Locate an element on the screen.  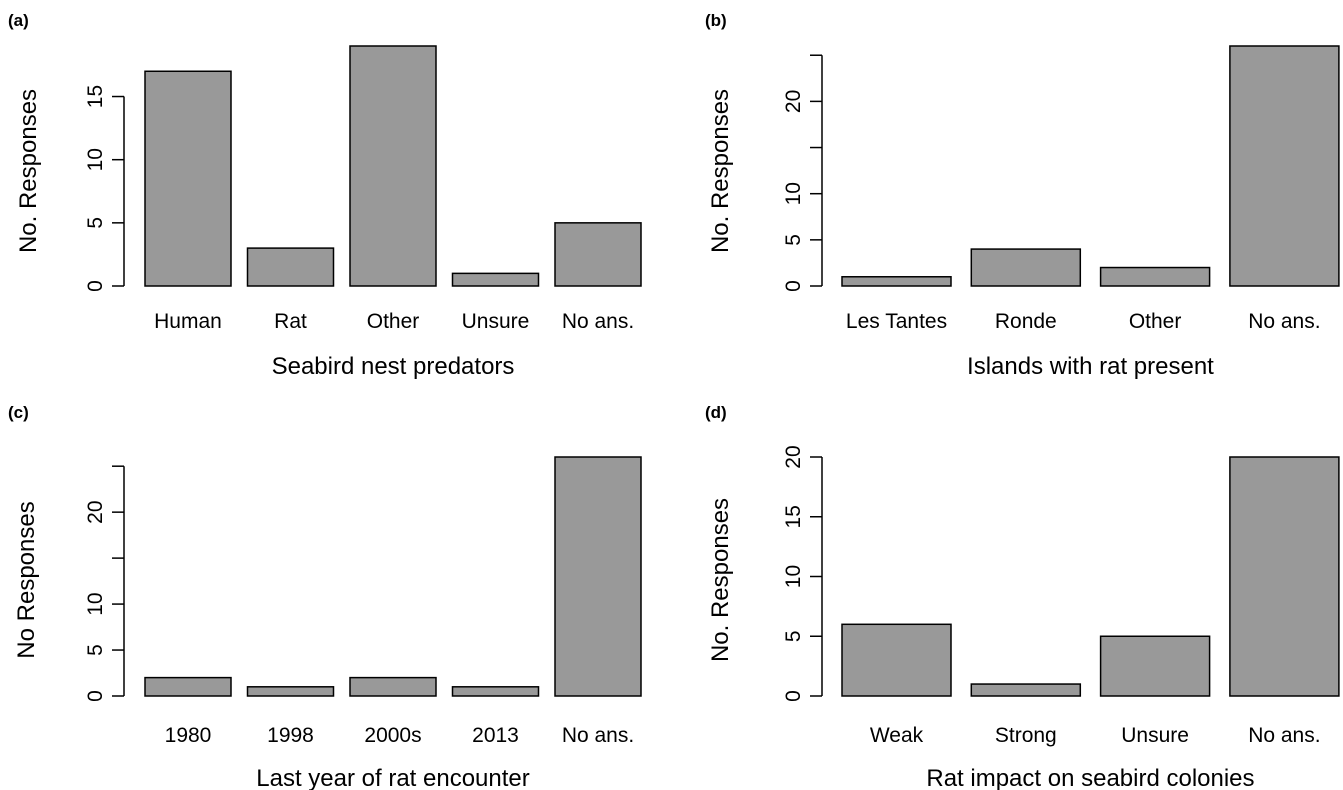
bar-weak is located at coordinates (896, 660).